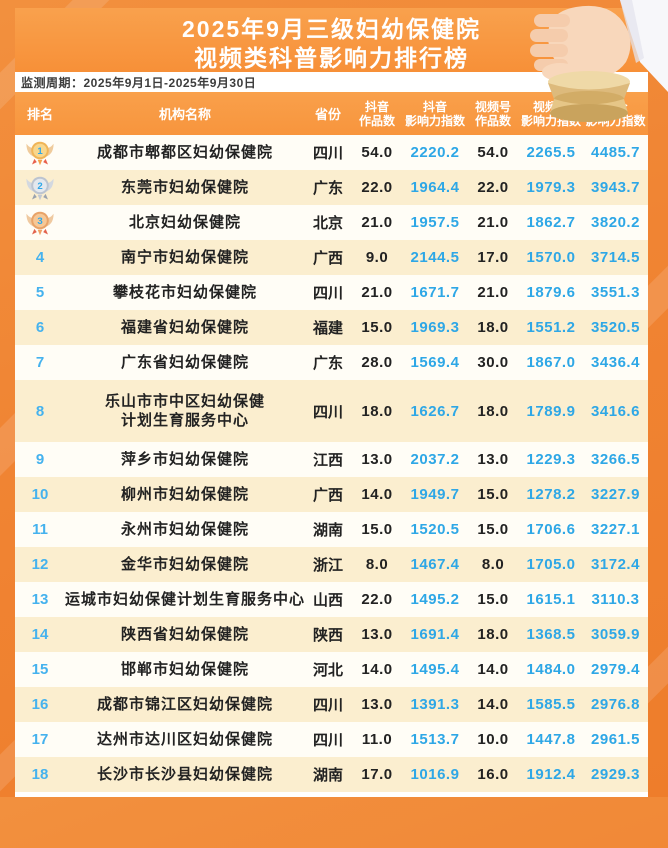 Image resolution: width=668 pixels, height=848 pixels. I want to click on composite-influence-index: 3943.7, so click(615, 187).